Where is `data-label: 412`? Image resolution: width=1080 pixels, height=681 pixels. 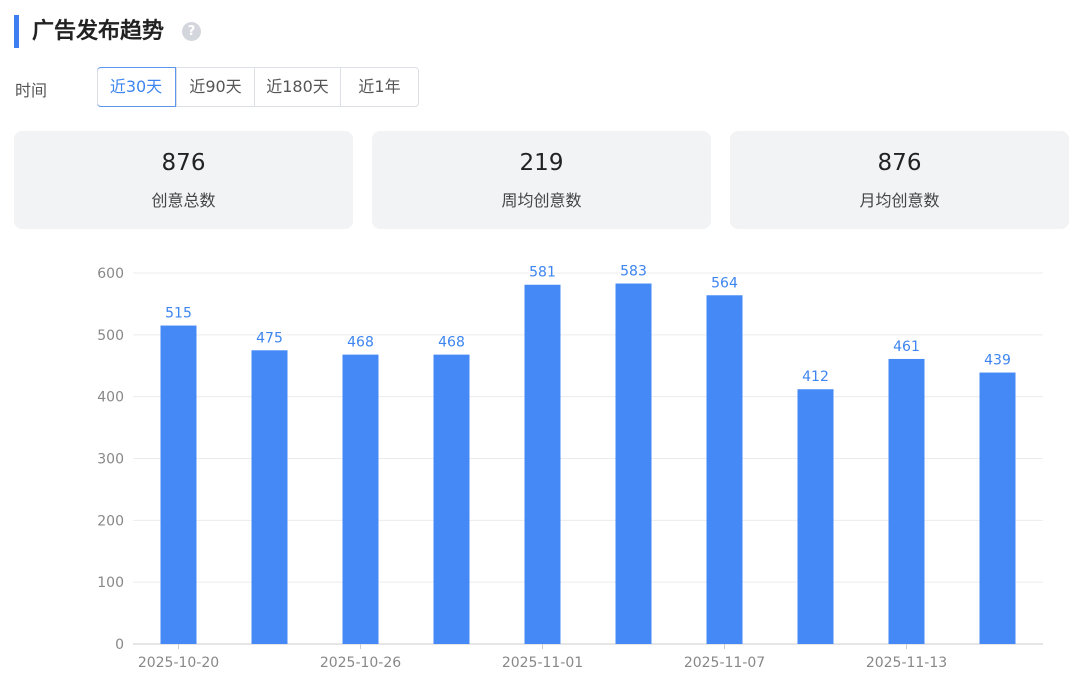 data-label: 412 is located at coordinates (815, 377).